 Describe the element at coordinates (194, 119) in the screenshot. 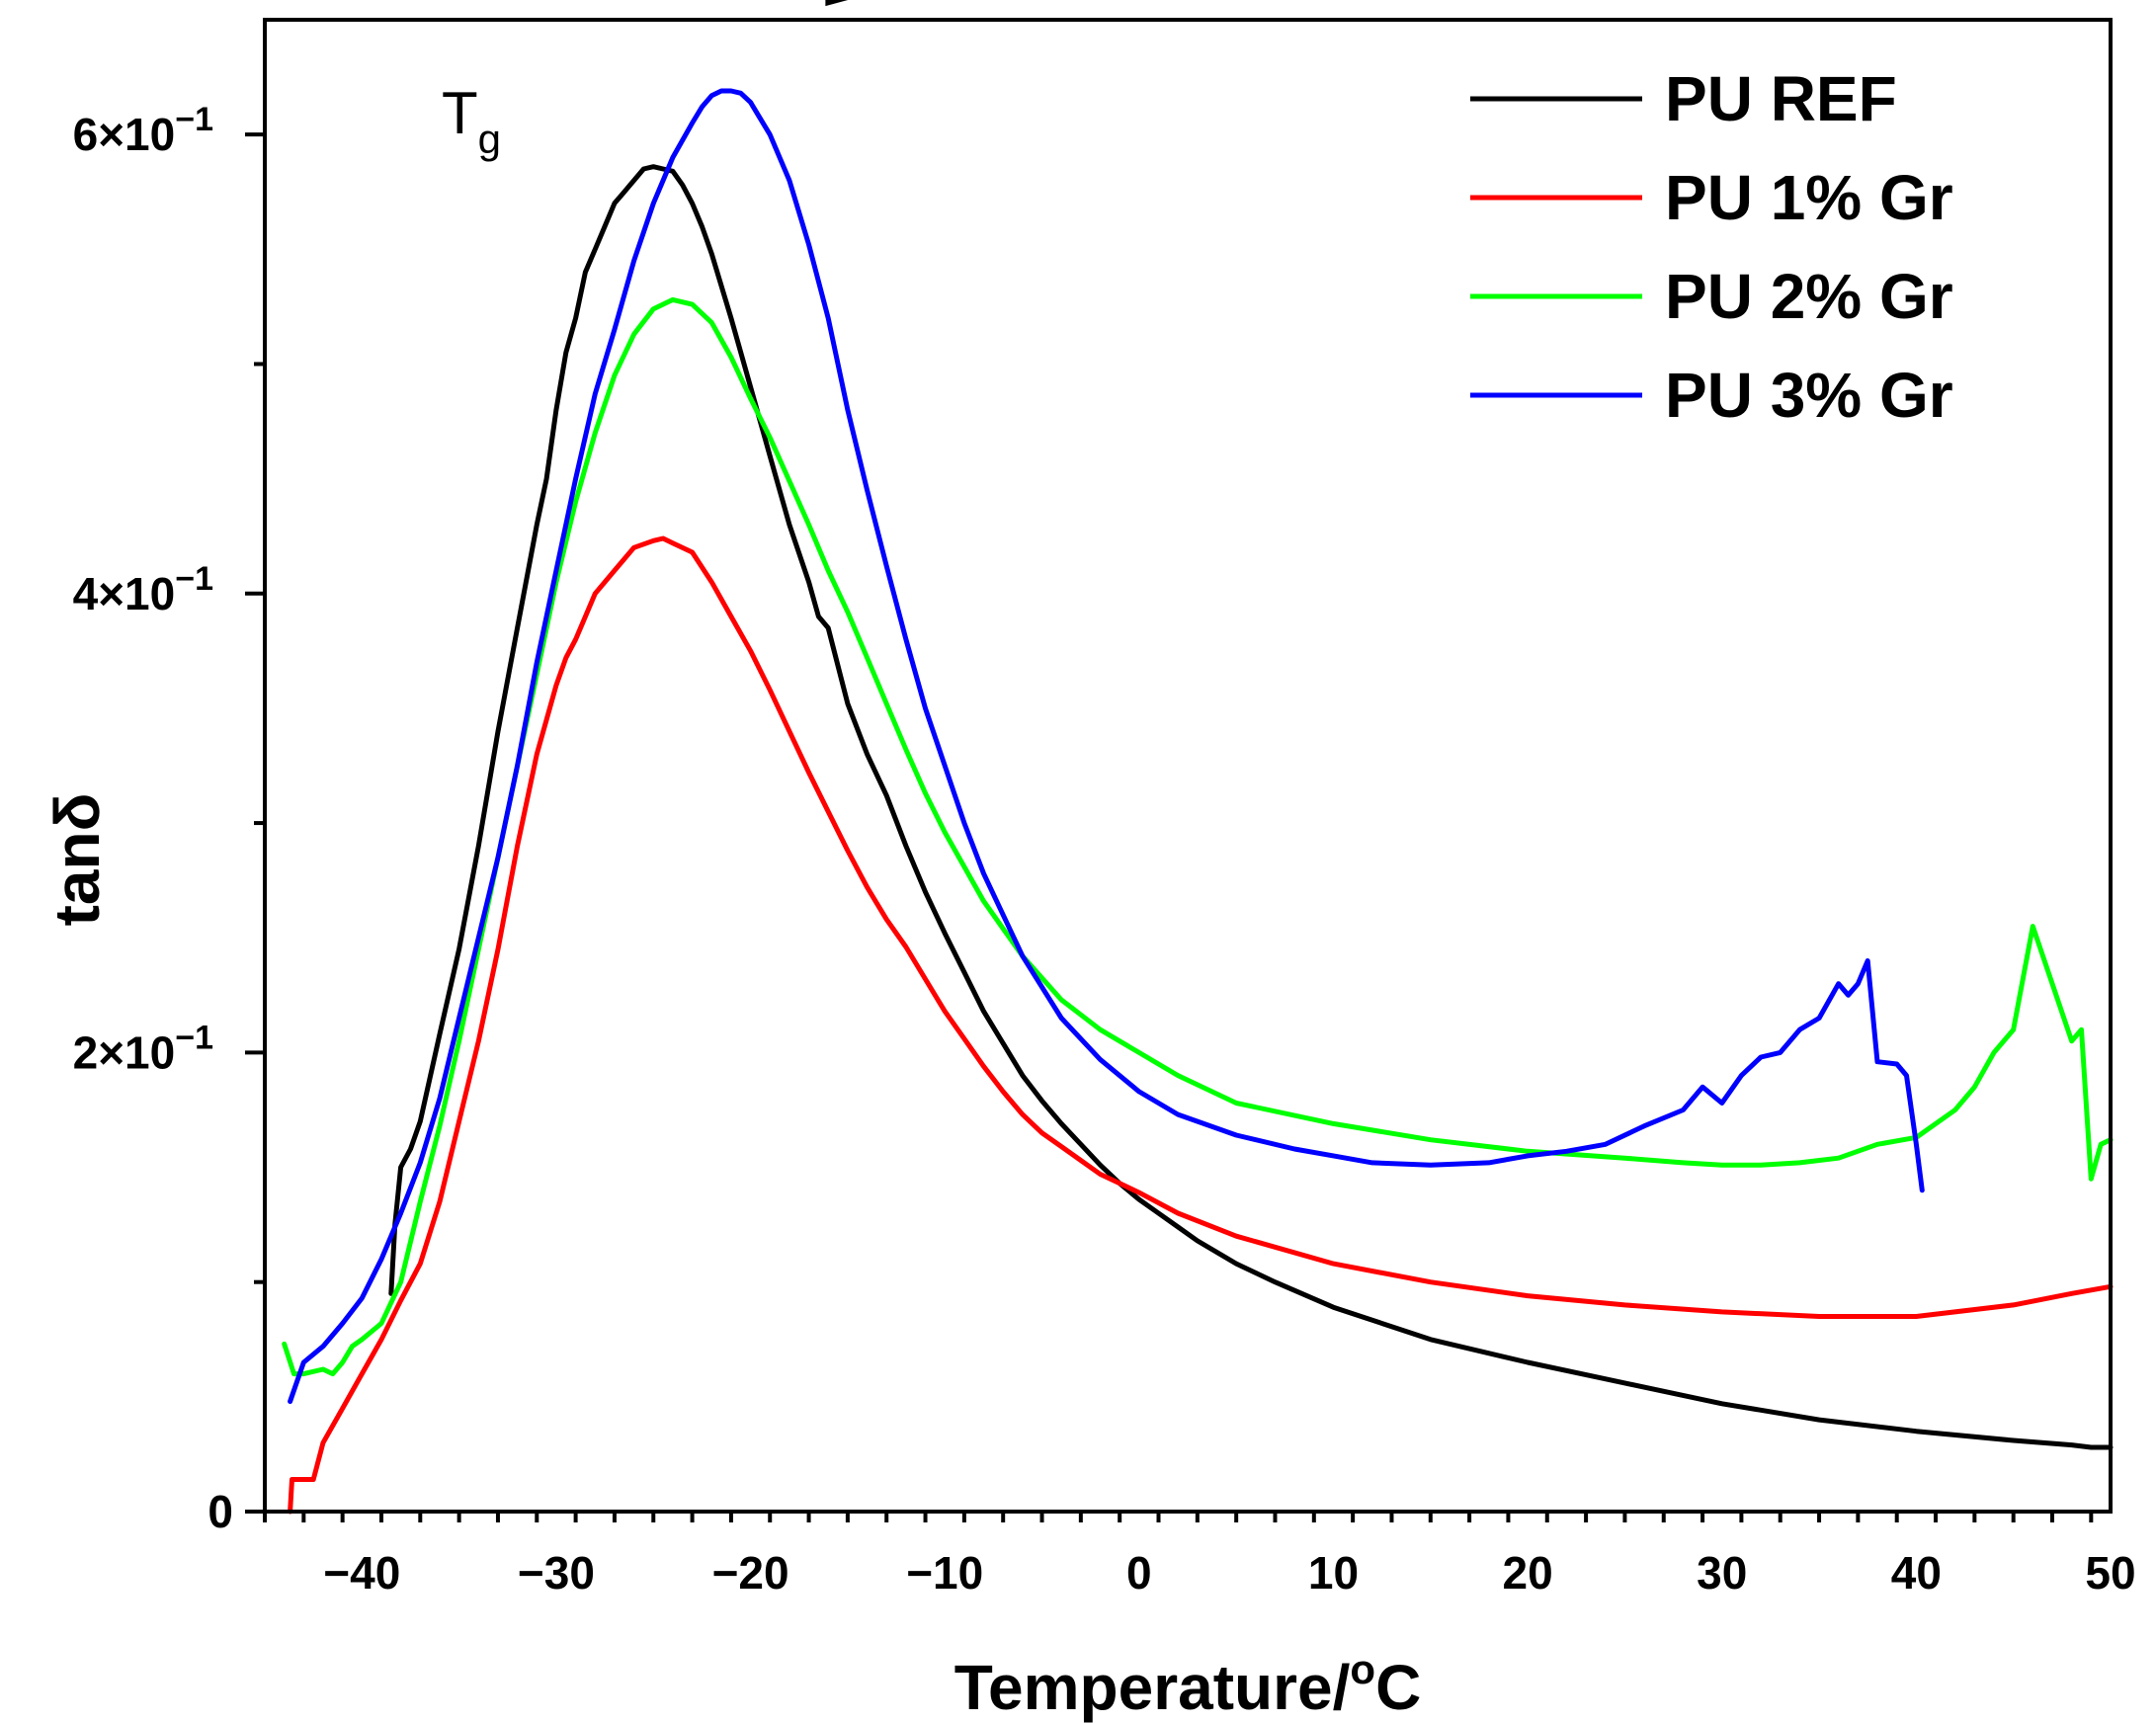

I see `y-tick-label-exponent-3: −1` at that location.